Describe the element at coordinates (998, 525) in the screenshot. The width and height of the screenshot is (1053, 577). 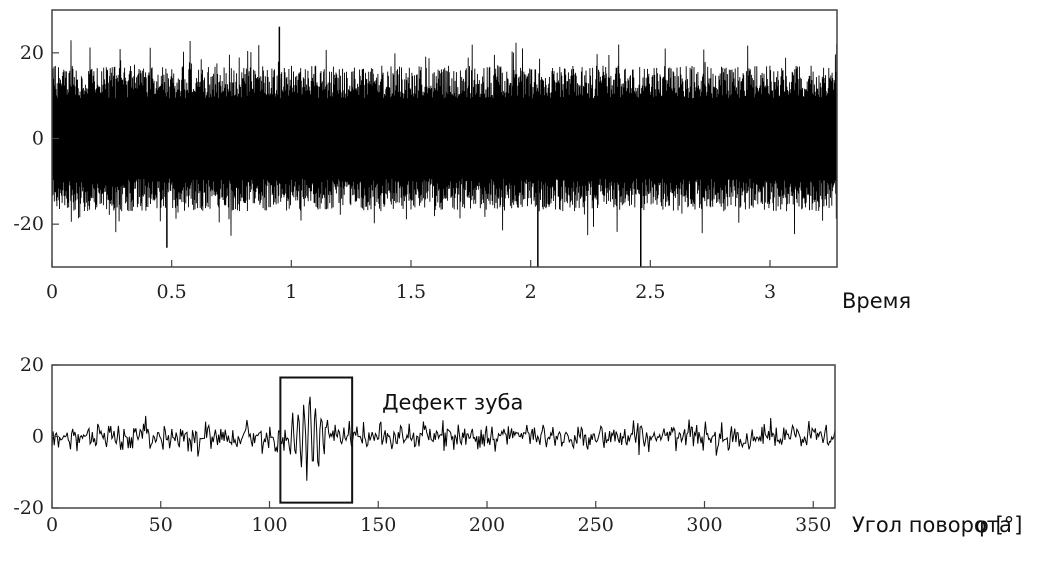
I see `angle-axis-symbol: φ [°]` at that location.